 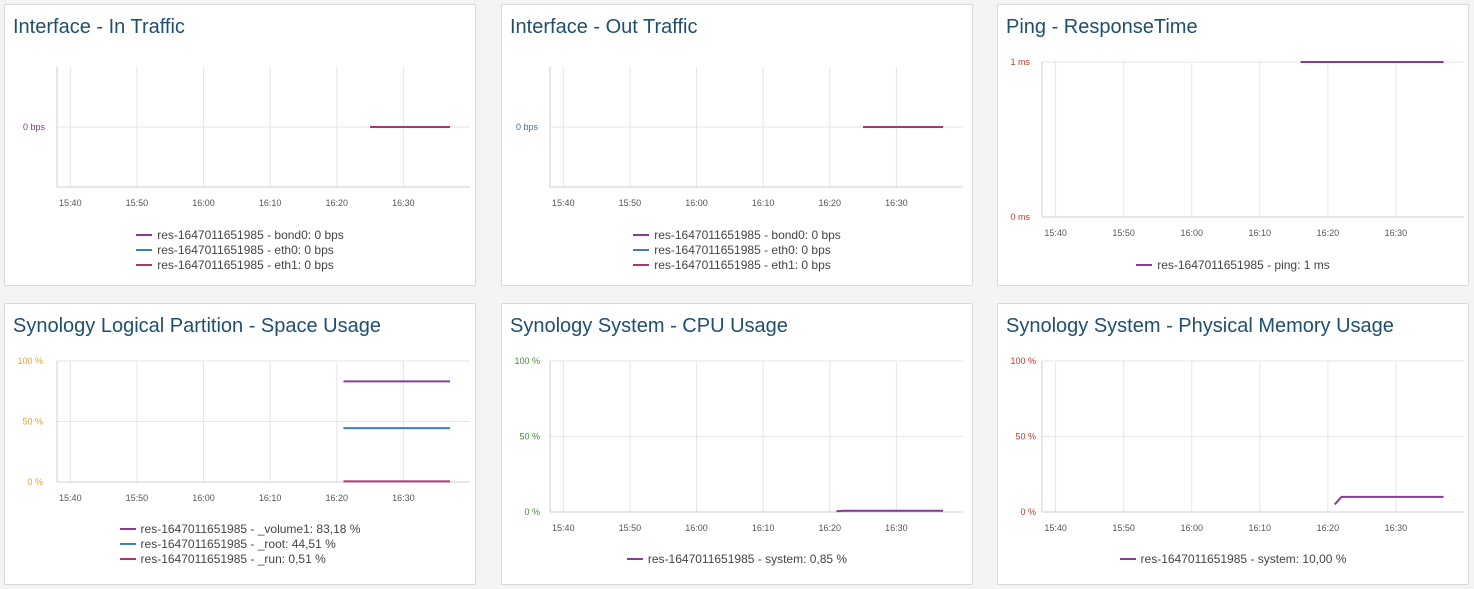 I want to click on legend-item: res-1647011651985 - system: 0,85 %, so click(x=737, y=558).